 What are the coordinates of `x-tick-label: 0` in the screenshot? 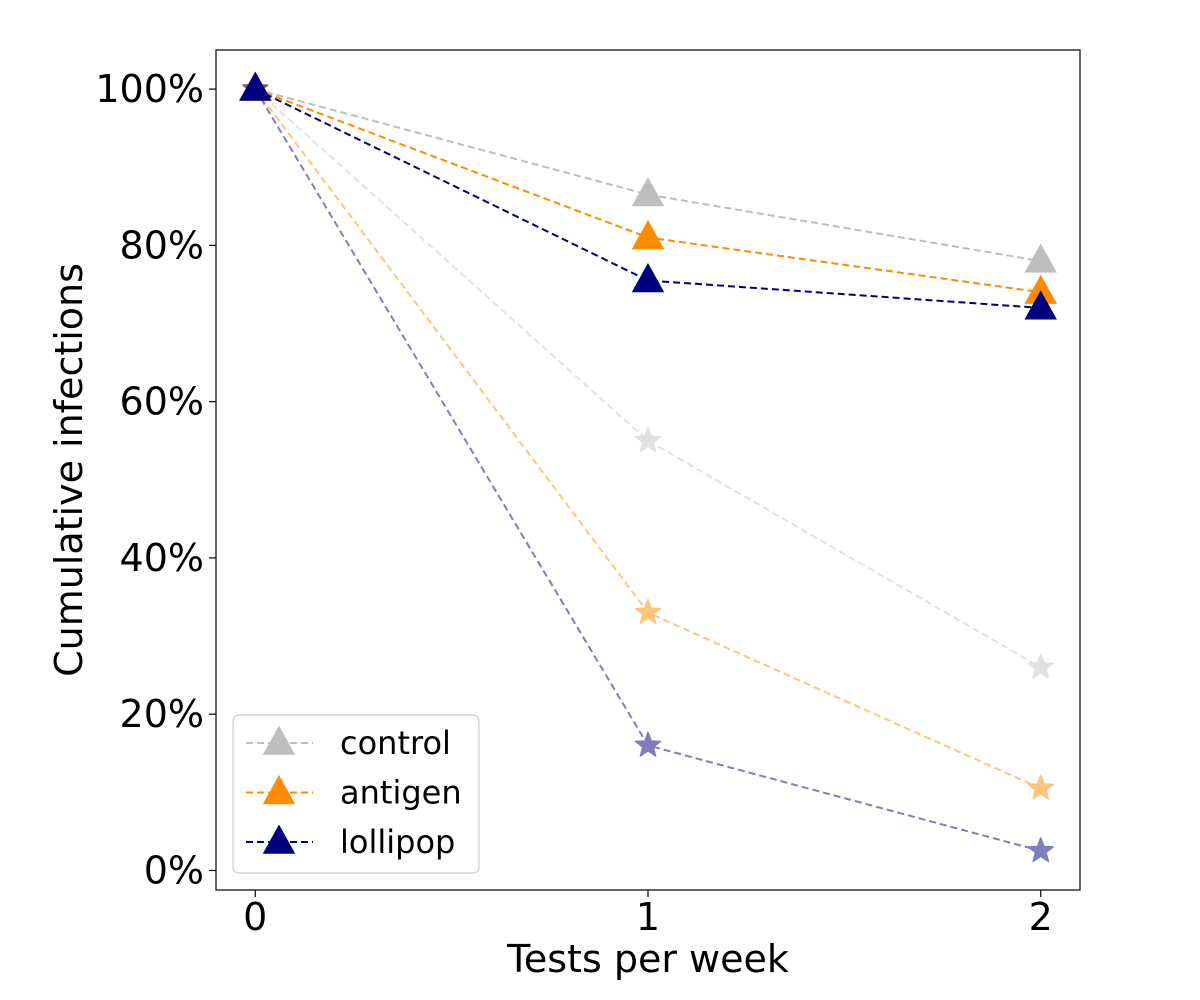 It's located at (255, 917).